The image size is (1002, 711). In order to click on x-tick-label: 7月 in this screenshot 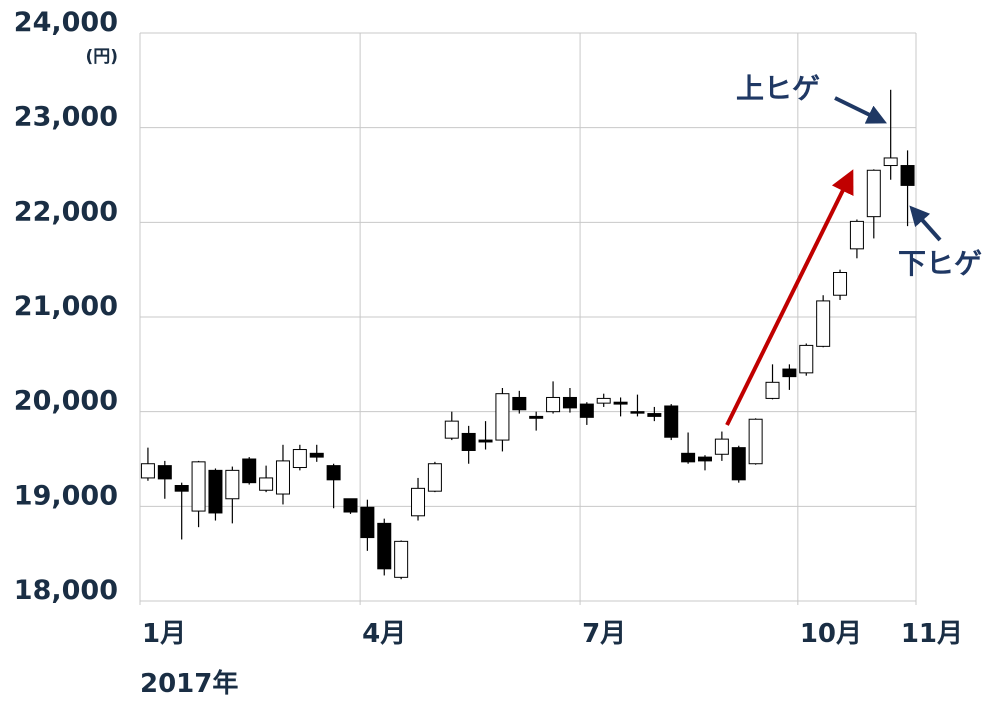, I will do `click(604, 634)`.